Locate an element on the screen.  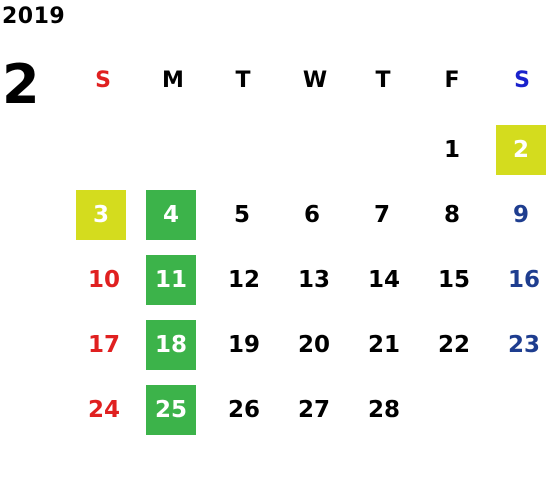
day-cell: 20 is located at coordinates (313, 345).